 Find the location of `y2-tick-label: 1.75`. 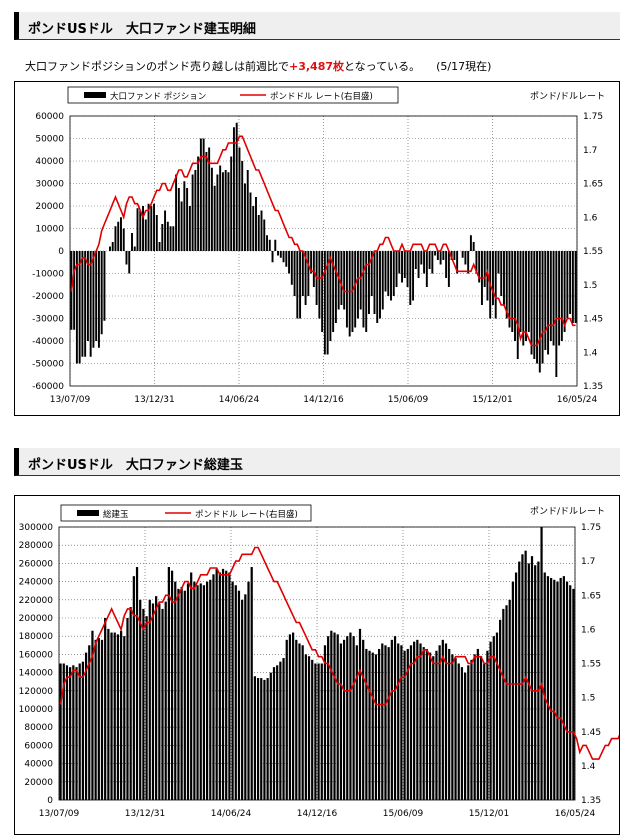

y2-tick-label: 1.75 is located at coordinates (591, 528).